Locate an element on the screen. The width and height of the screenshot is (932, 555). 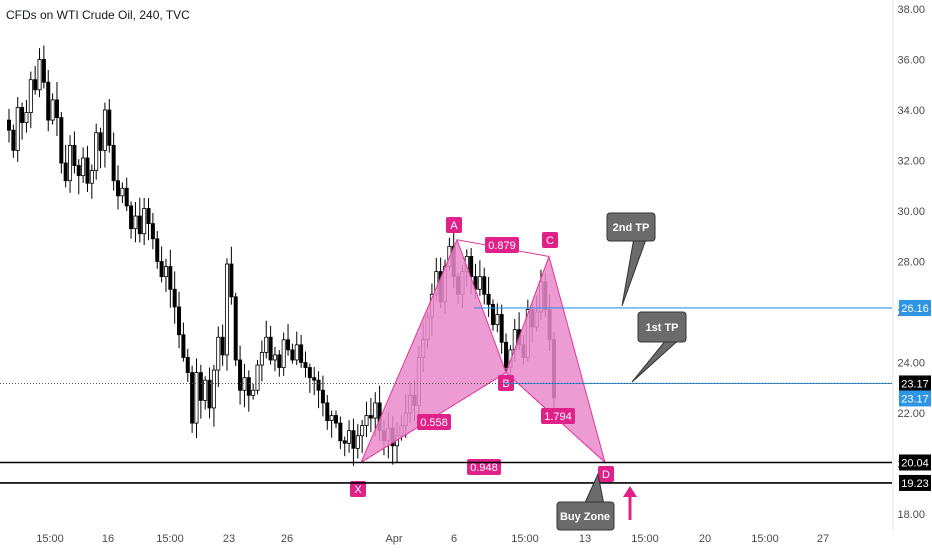
pattern-triangle-bcd is located at coordinates (555, 359).